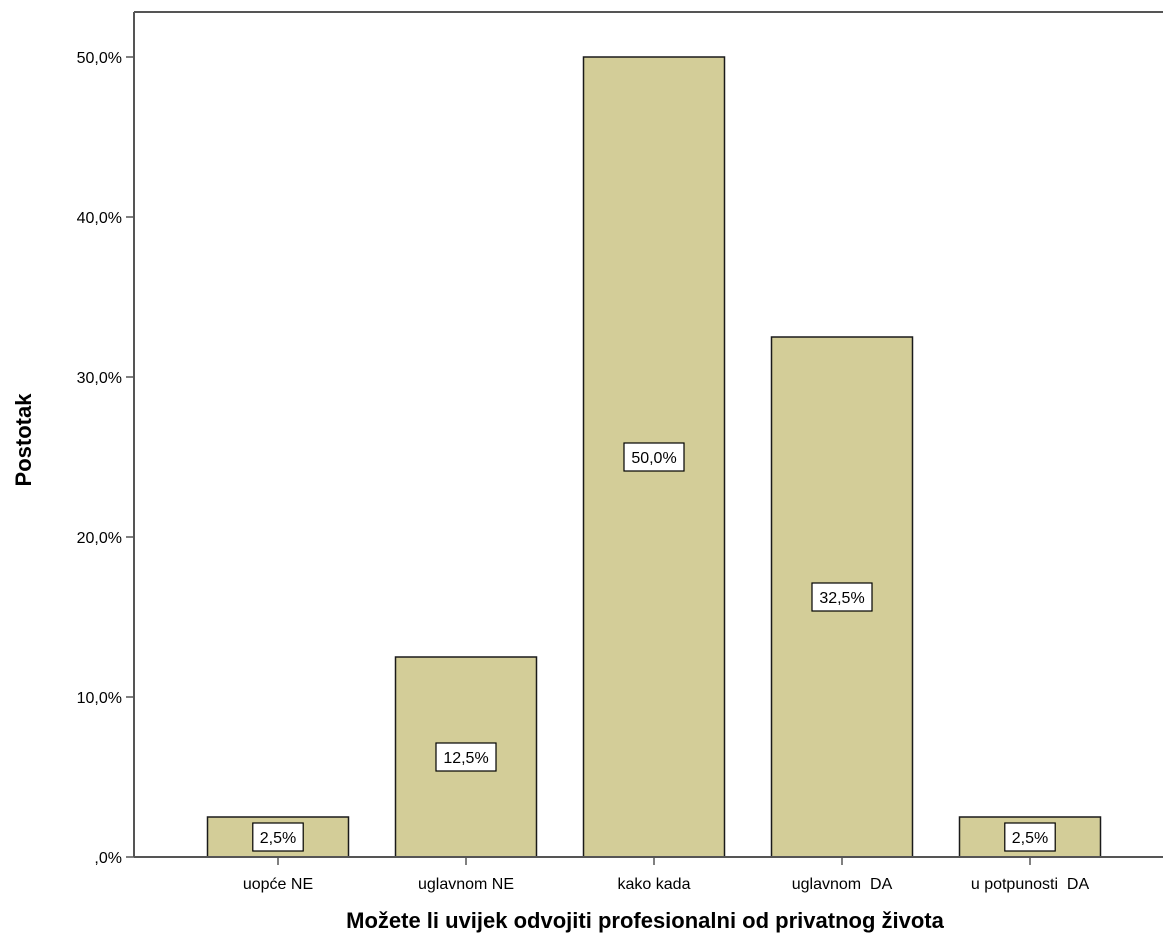  I want to click on data-label-2: 12,5%, so click(465, 758).